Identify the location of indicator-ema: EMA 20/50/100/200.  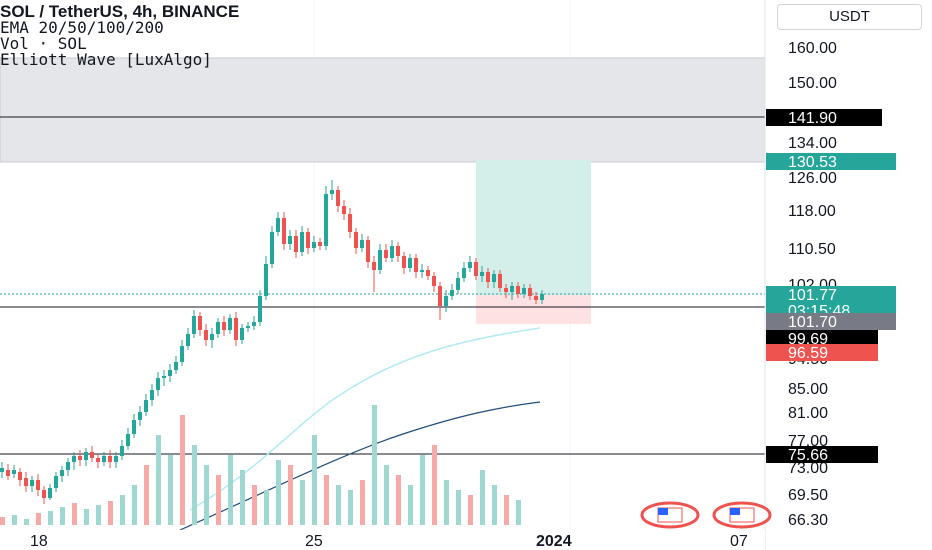
(82, 27).